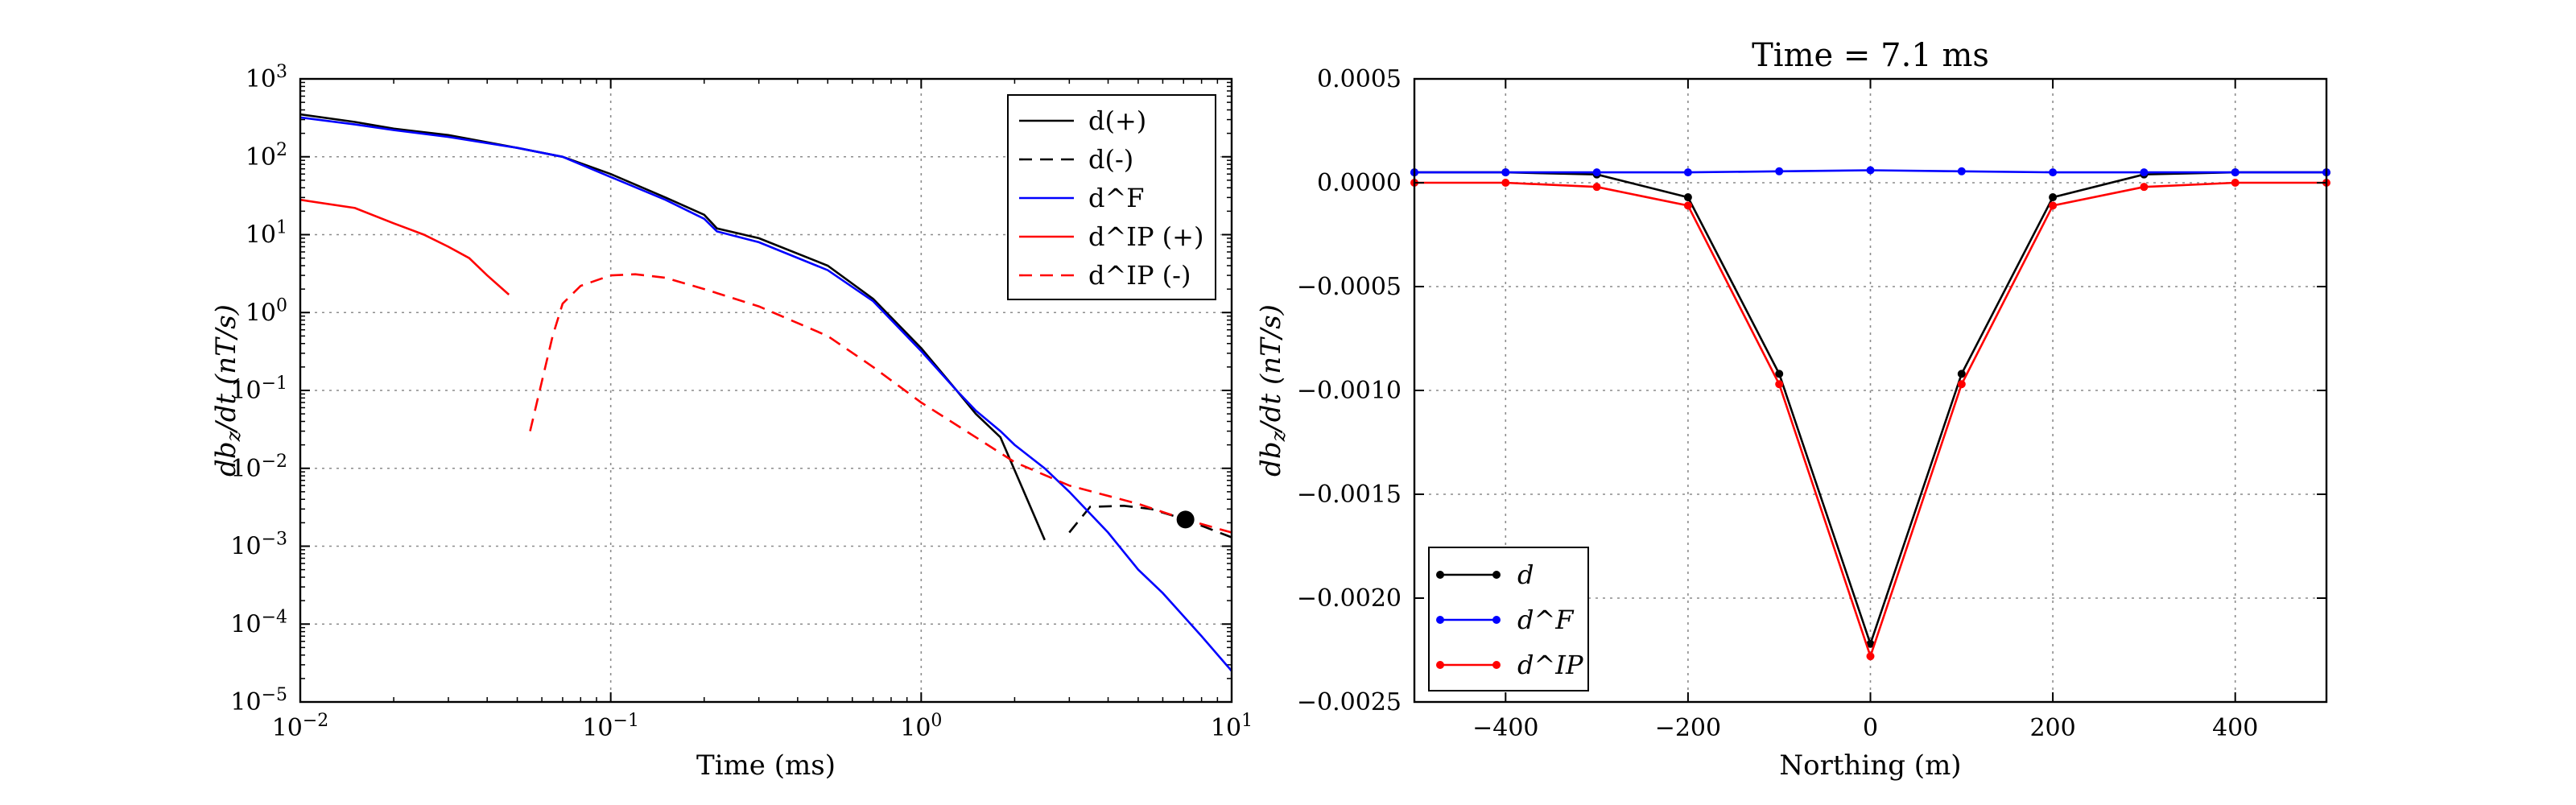 This screenshot has height=805, width=2576. What do you see at coordinates (1688, 728) in the screenshot?
I see `right-x-tick-label: −200` at bounding box center [1688, 728].